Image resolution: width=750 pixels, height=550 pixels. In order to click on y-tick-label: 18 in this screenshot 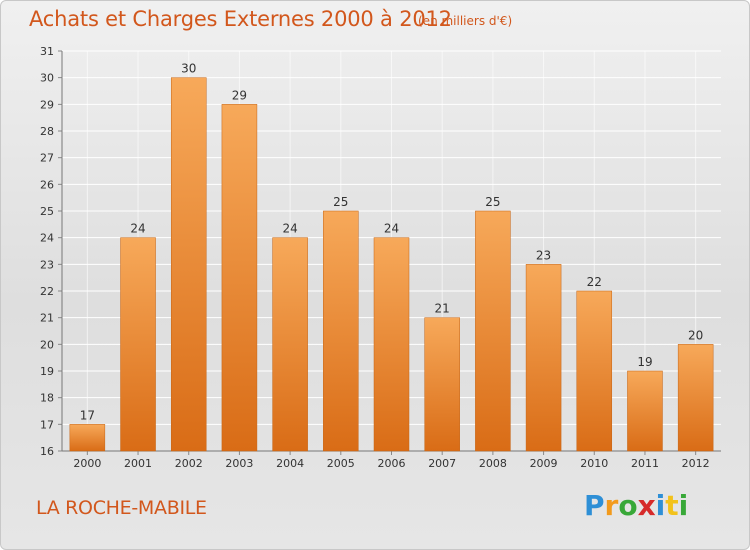, I will do `click(47, 398)`.